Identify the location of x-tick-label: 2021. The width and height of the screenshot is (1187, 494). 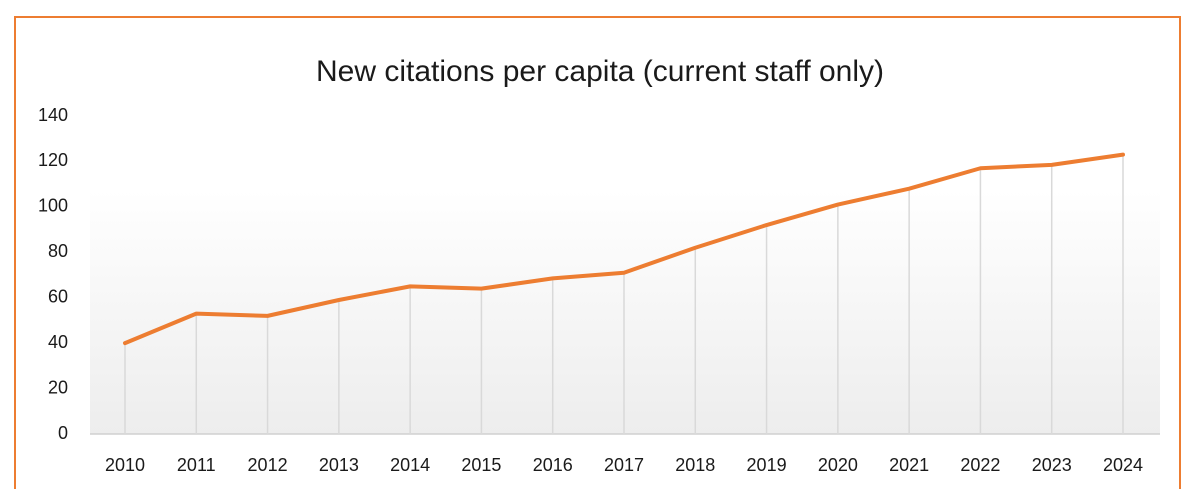
(909, 465).